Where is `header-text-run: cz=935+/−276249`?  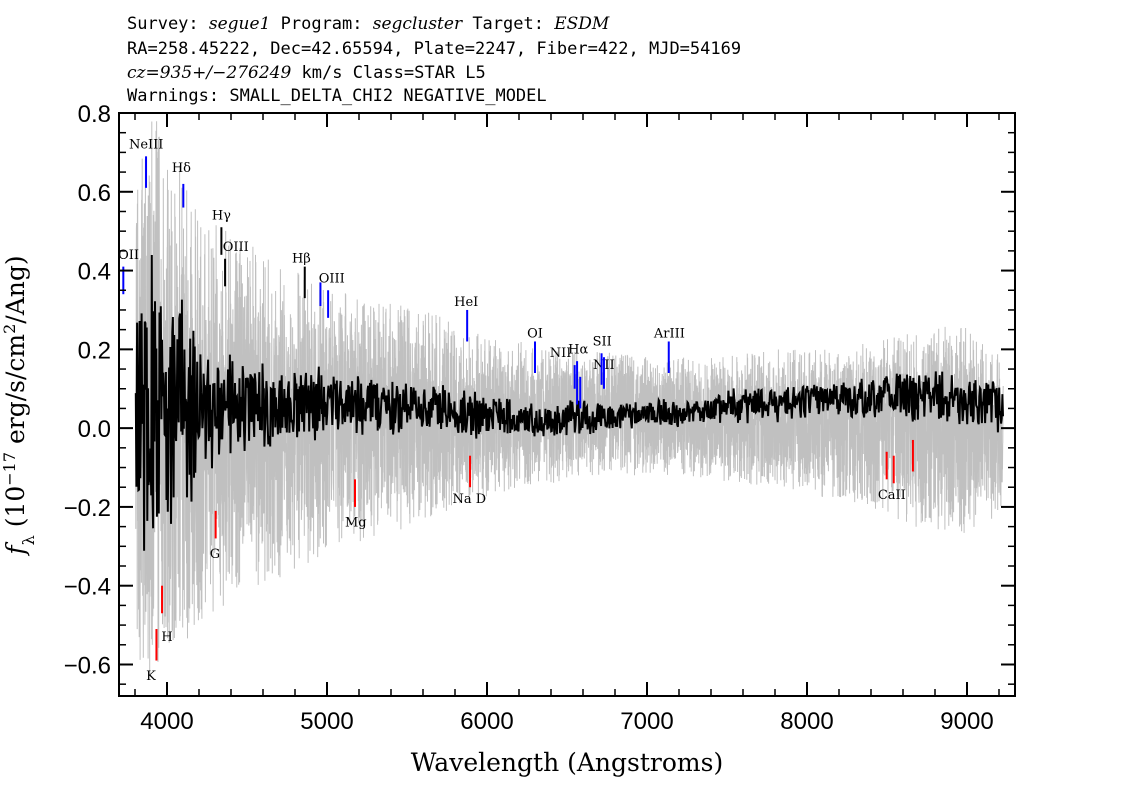 header-text-run: cz=935+/−276249 is located at coordinates (209, 73).